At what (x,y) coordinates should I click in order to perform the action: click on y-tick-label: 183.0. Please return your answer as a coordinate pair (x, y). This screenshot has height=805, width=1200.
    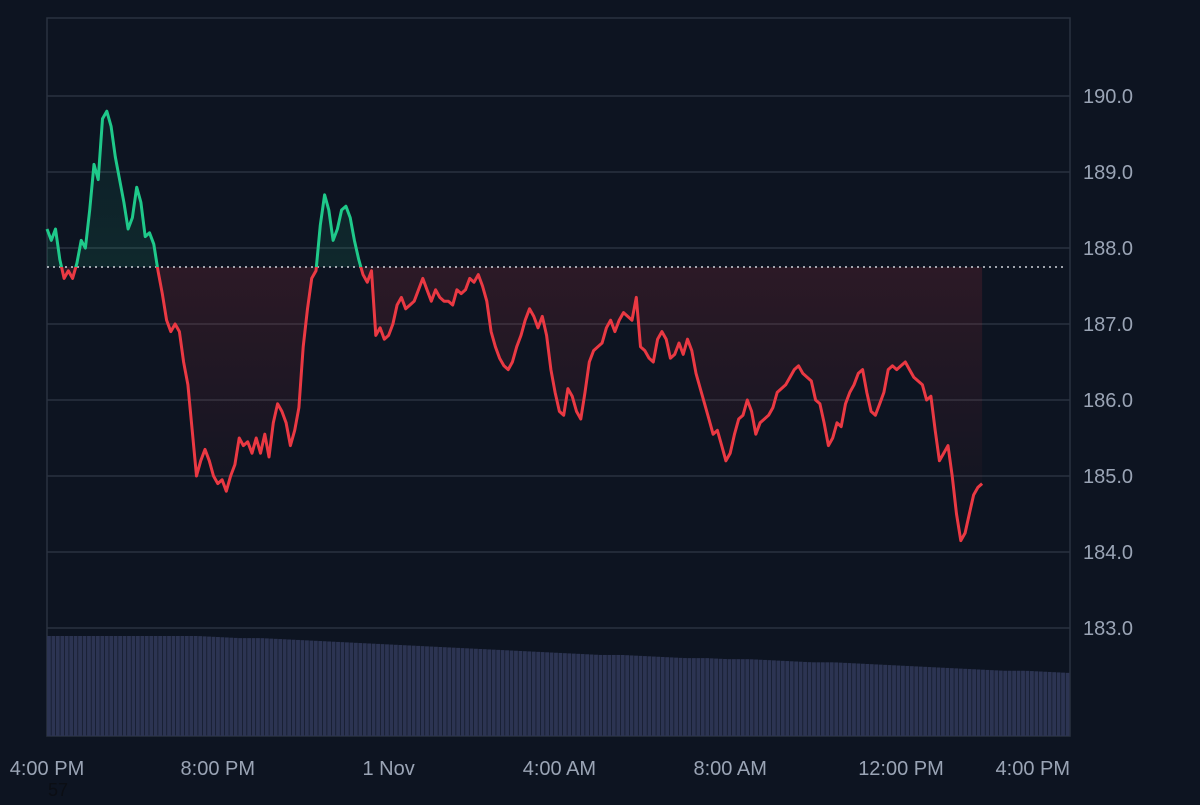
    Looking at the image, I should click on (1108, 629).